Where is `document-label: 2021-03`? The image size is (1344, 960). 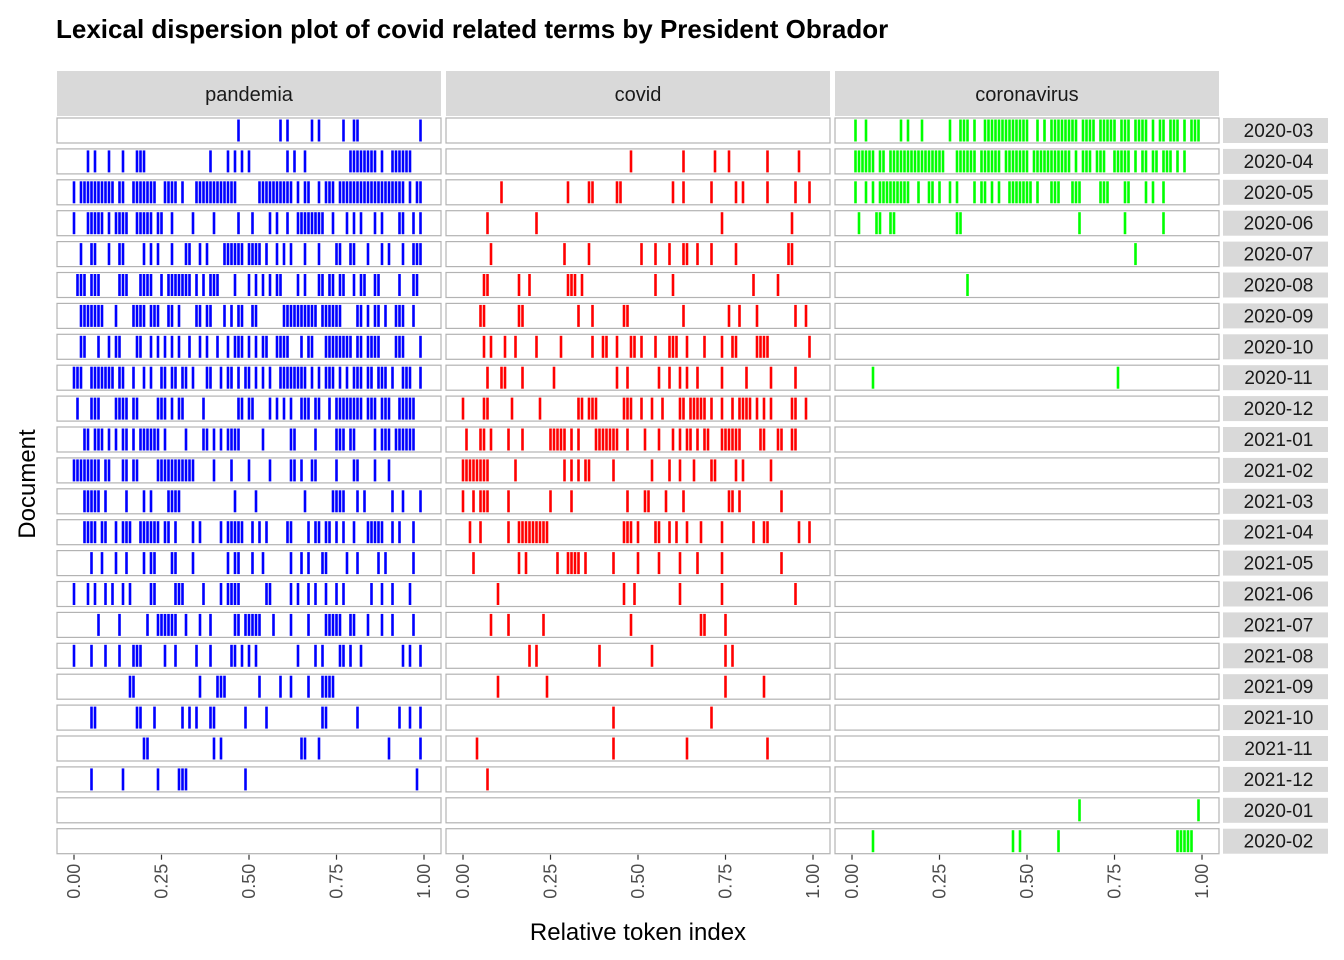
document-label: 2021-03 is located at coordinates (1279, 502).